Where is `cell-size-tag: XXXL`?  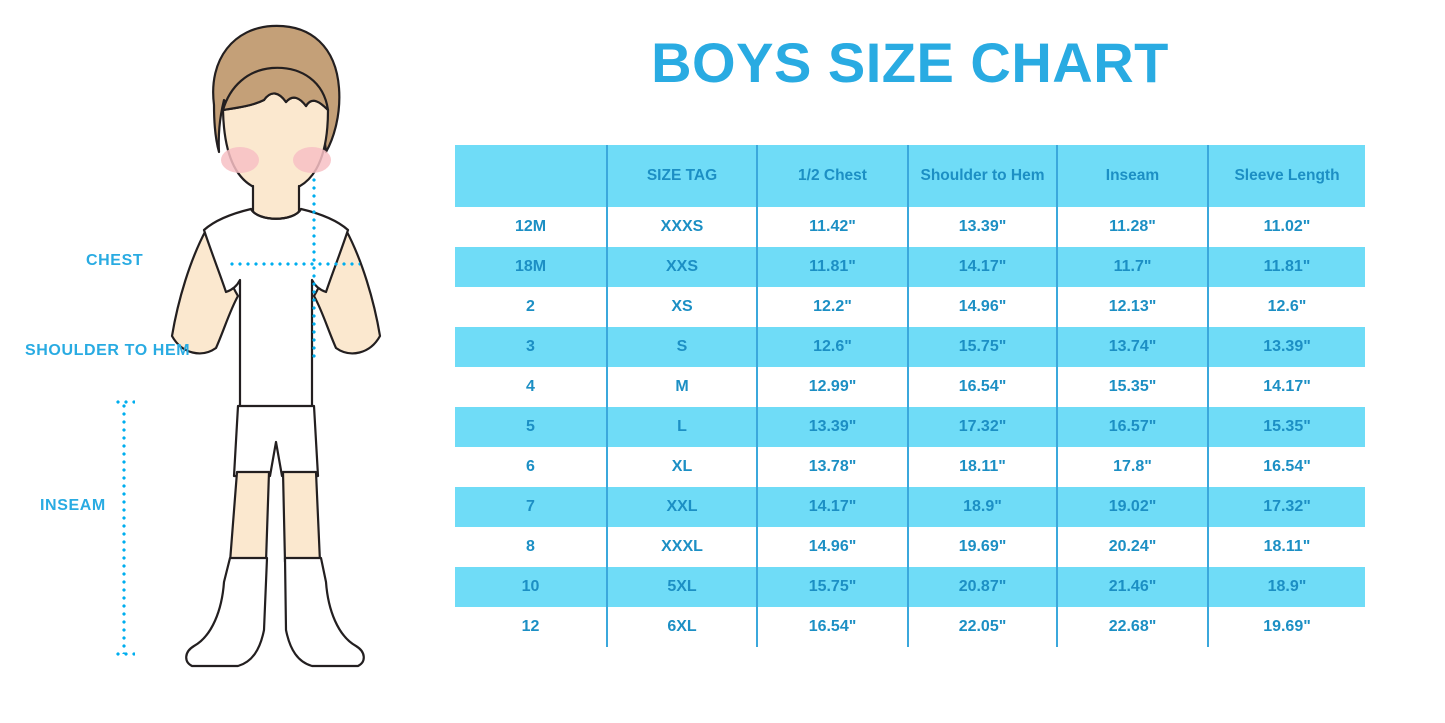 cell-size-tag: XXXL is located at coordinates (681, 547).